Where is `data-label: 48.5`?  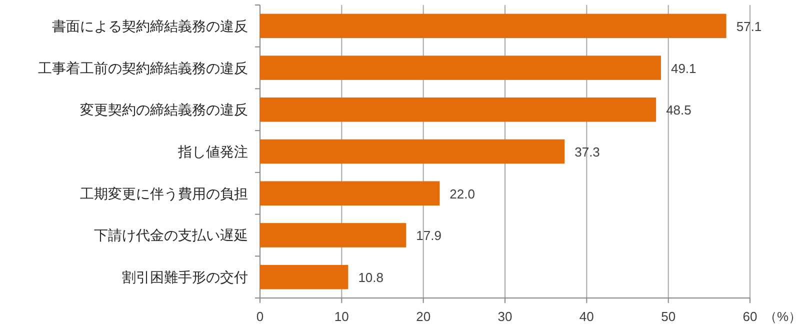
data-label: 48.5 is located at coordinates (679, 110).